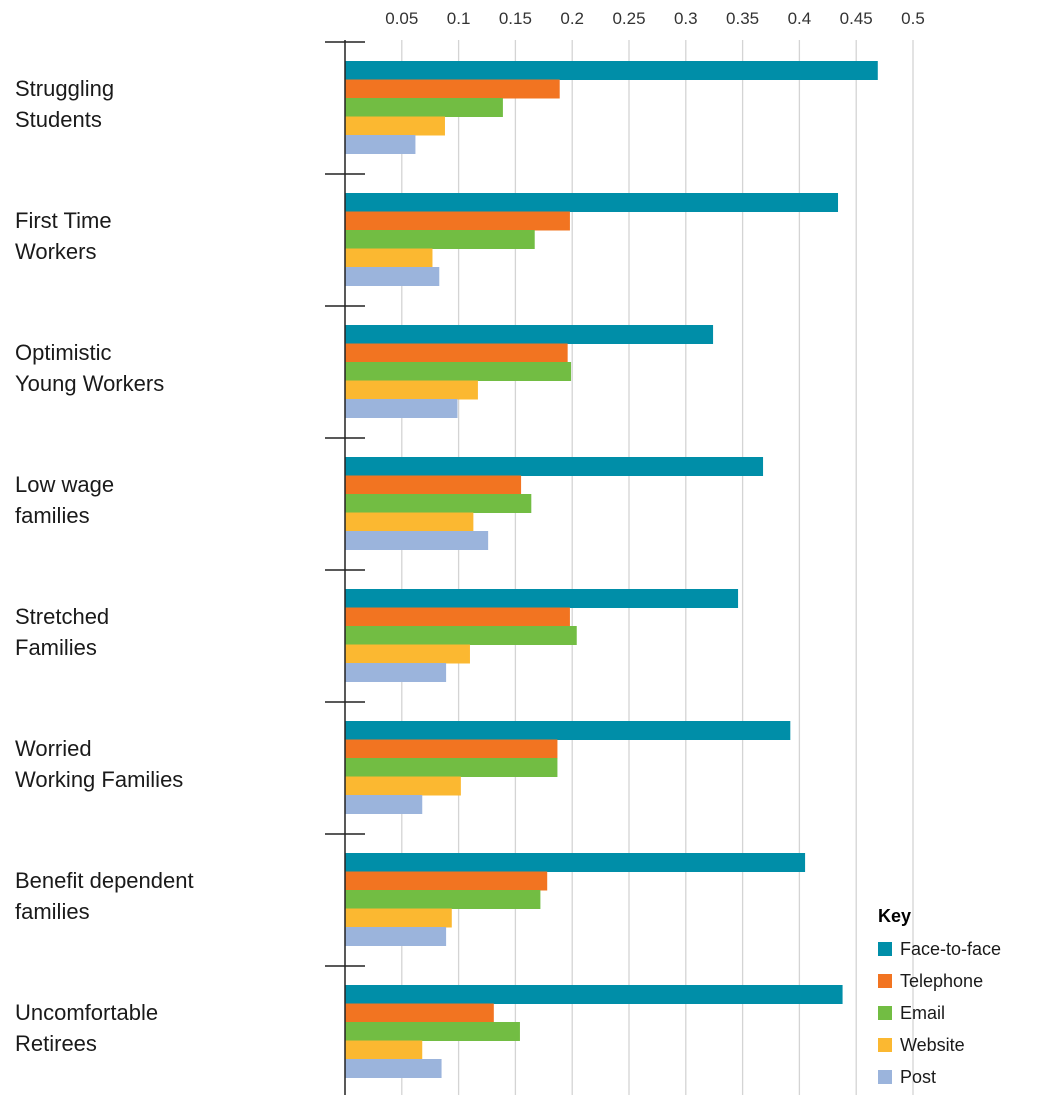  I want to click on x-tick-label: 0.35, so click(742, 18).